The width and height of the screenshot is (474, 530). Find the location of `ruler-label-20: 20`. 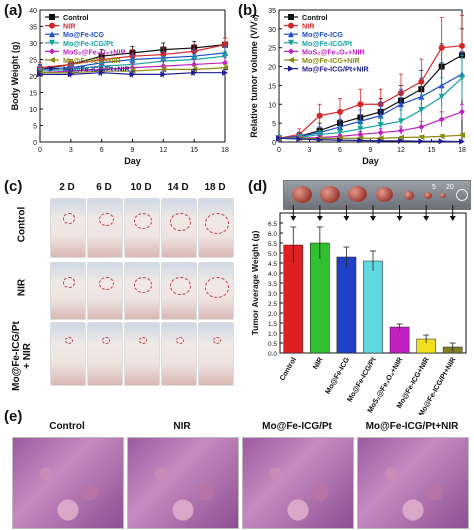

ruler-label-20: 20 is located at coordinates (450, 187).